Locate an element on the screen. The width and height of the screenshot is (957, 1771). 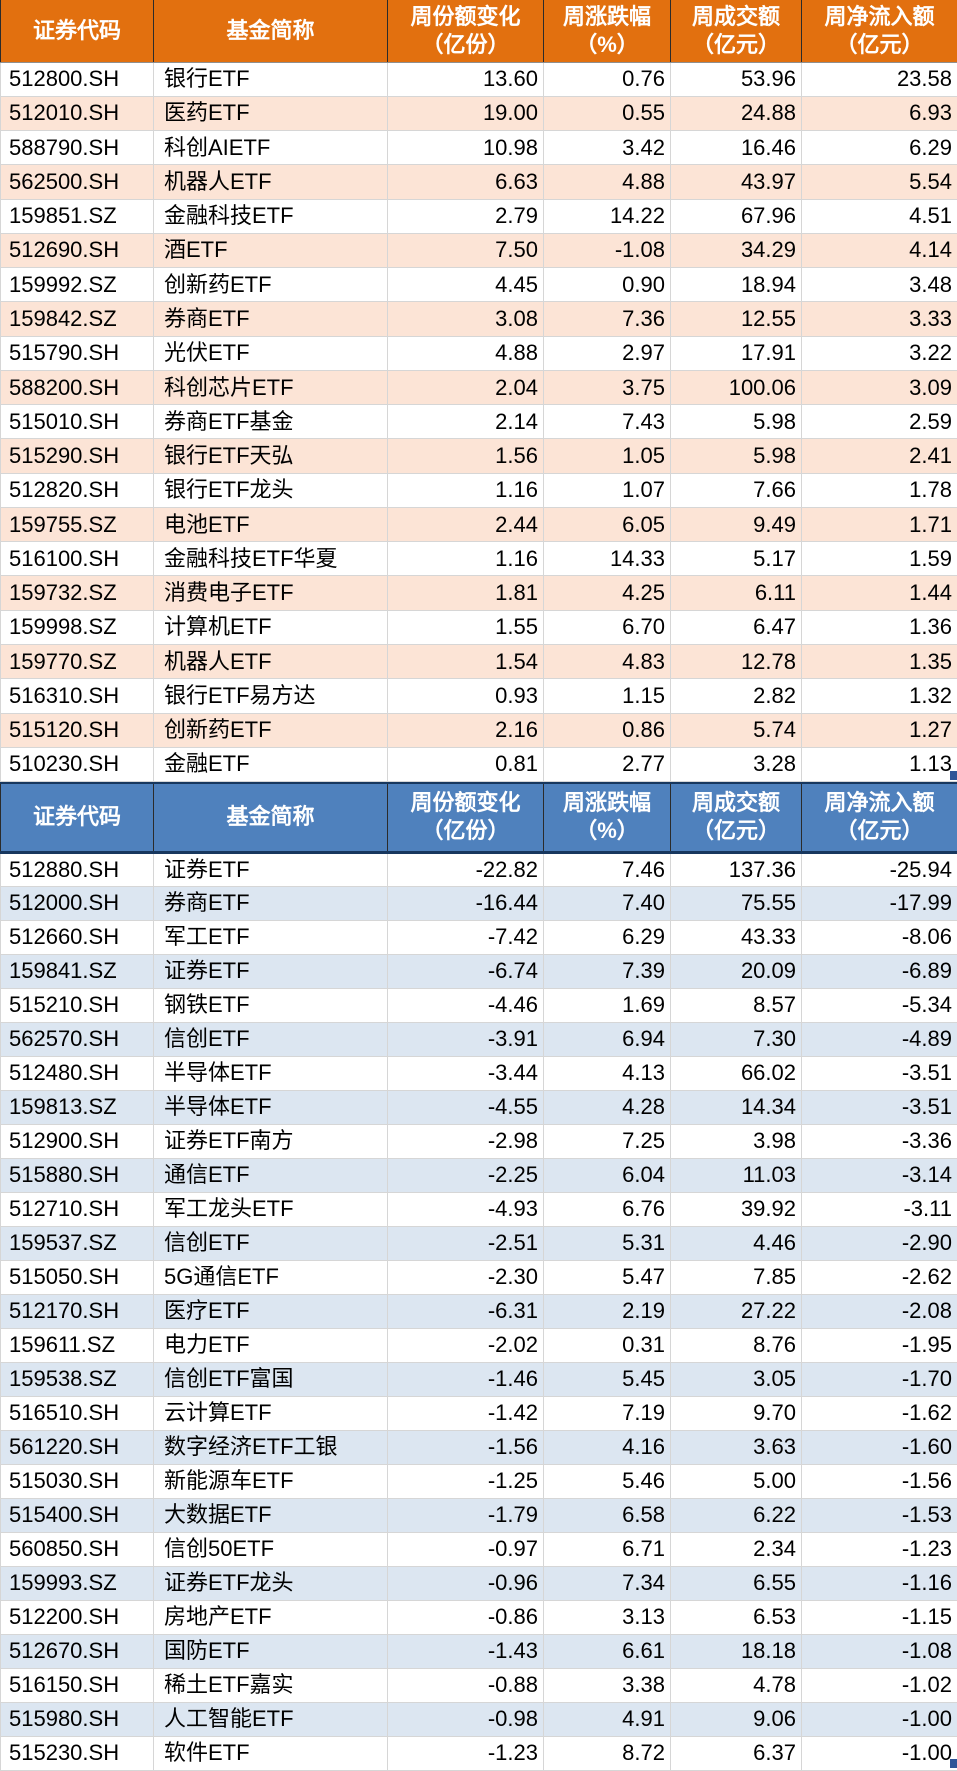
net-inflow-cell: -1.95 is located at coordinates (879, 1345).